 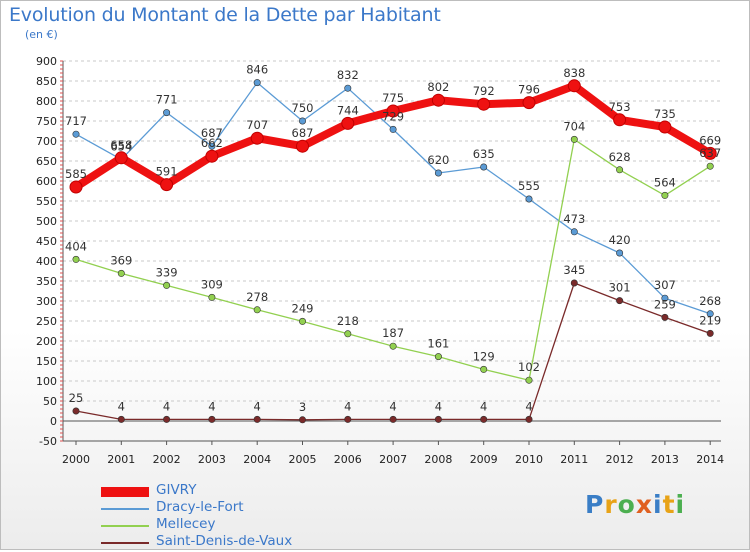 I want to click on data-label: 846, so click(x=257, y=70).